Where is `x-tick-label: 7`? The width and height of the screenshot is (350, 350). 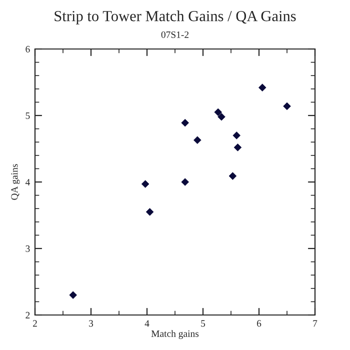 x-tick-label: 7 is located at coordinates (315, 323).